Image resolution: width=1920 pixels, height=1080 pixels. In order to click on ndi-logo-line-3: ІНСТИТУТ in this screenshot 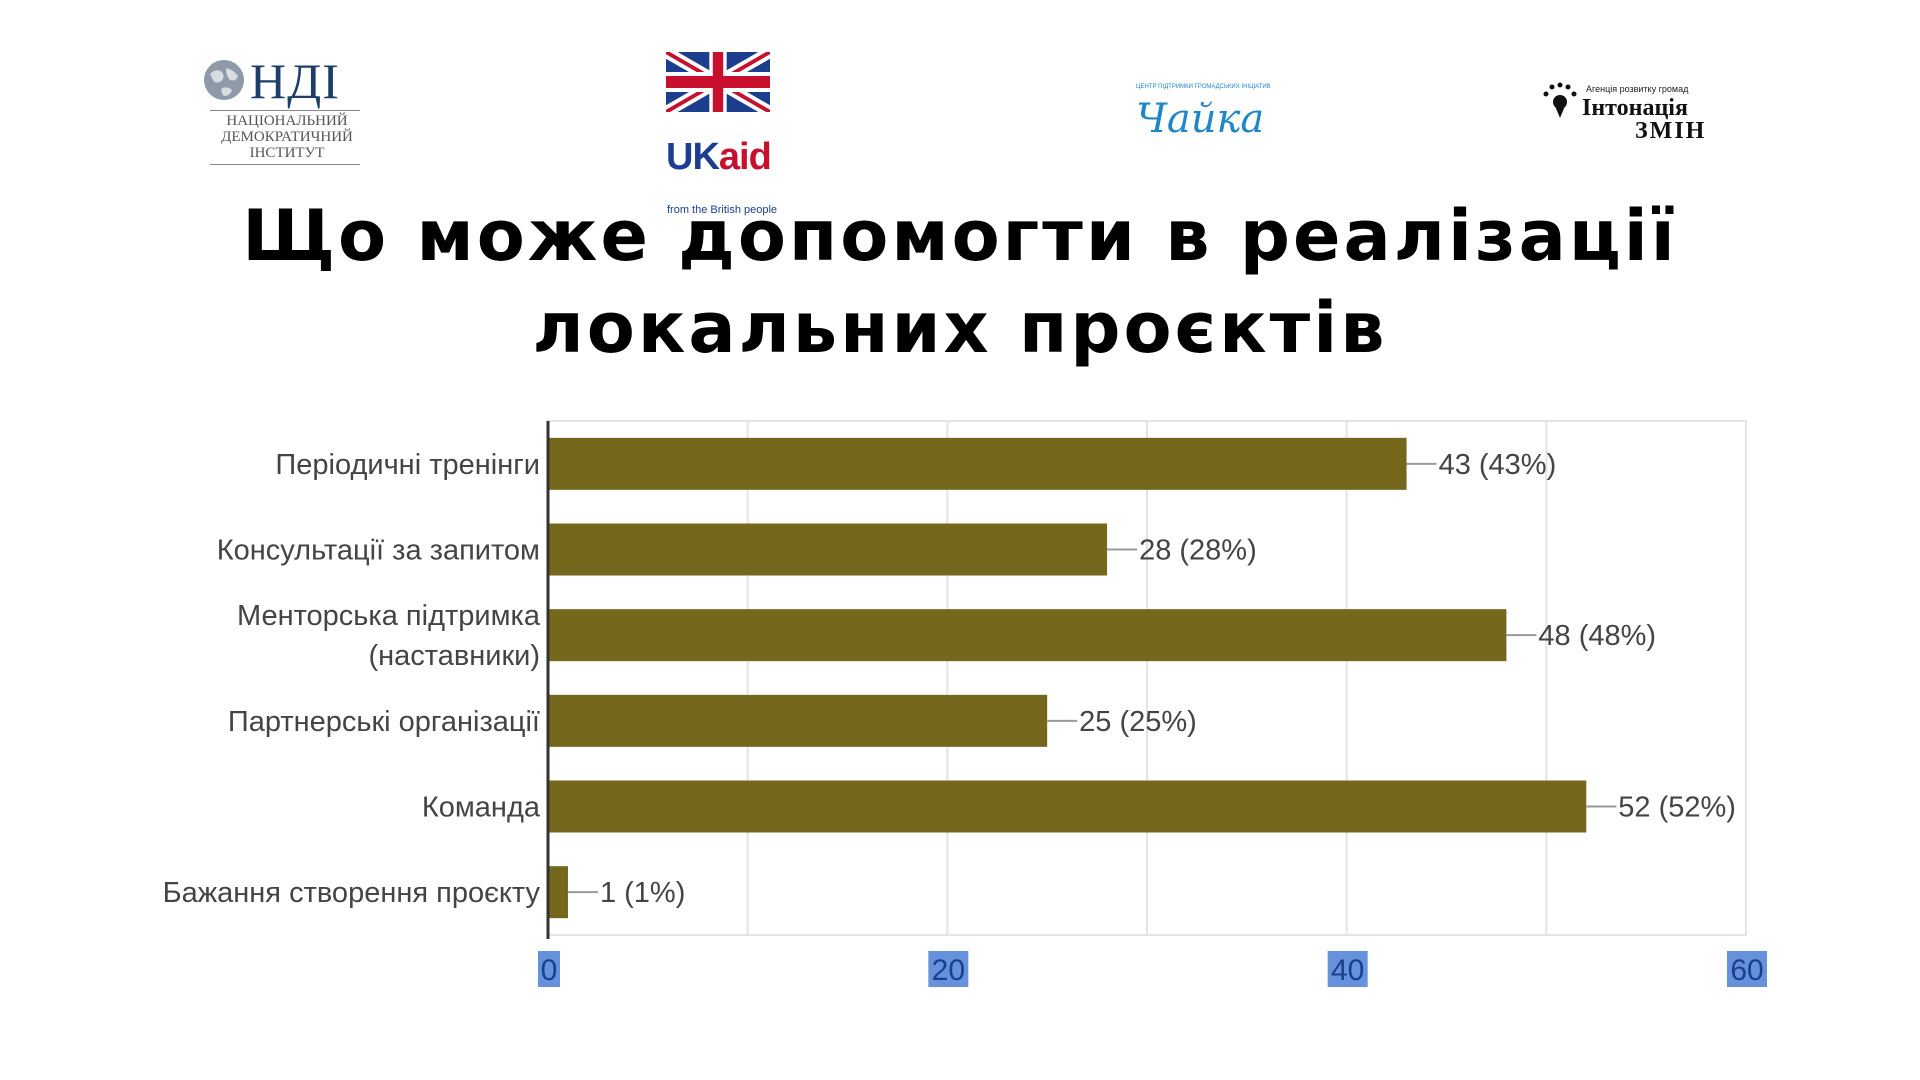, I will do `click(287, 153)`.